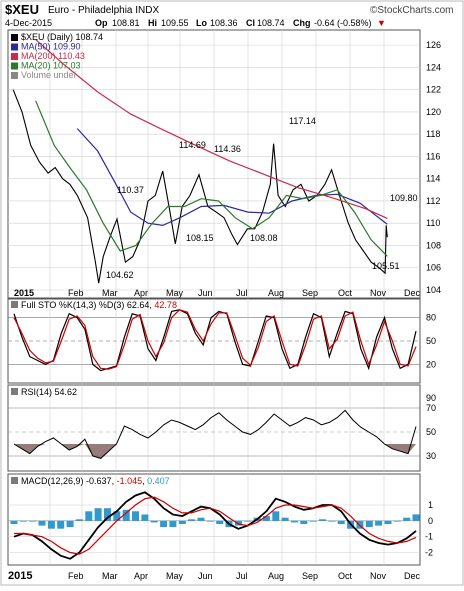 This screenshot has width=464, height=591. What do you see at coordinates (141, 293) in the screenshot?
I see `price-x-tick-label: Apr` at bounding box center [141, 293].